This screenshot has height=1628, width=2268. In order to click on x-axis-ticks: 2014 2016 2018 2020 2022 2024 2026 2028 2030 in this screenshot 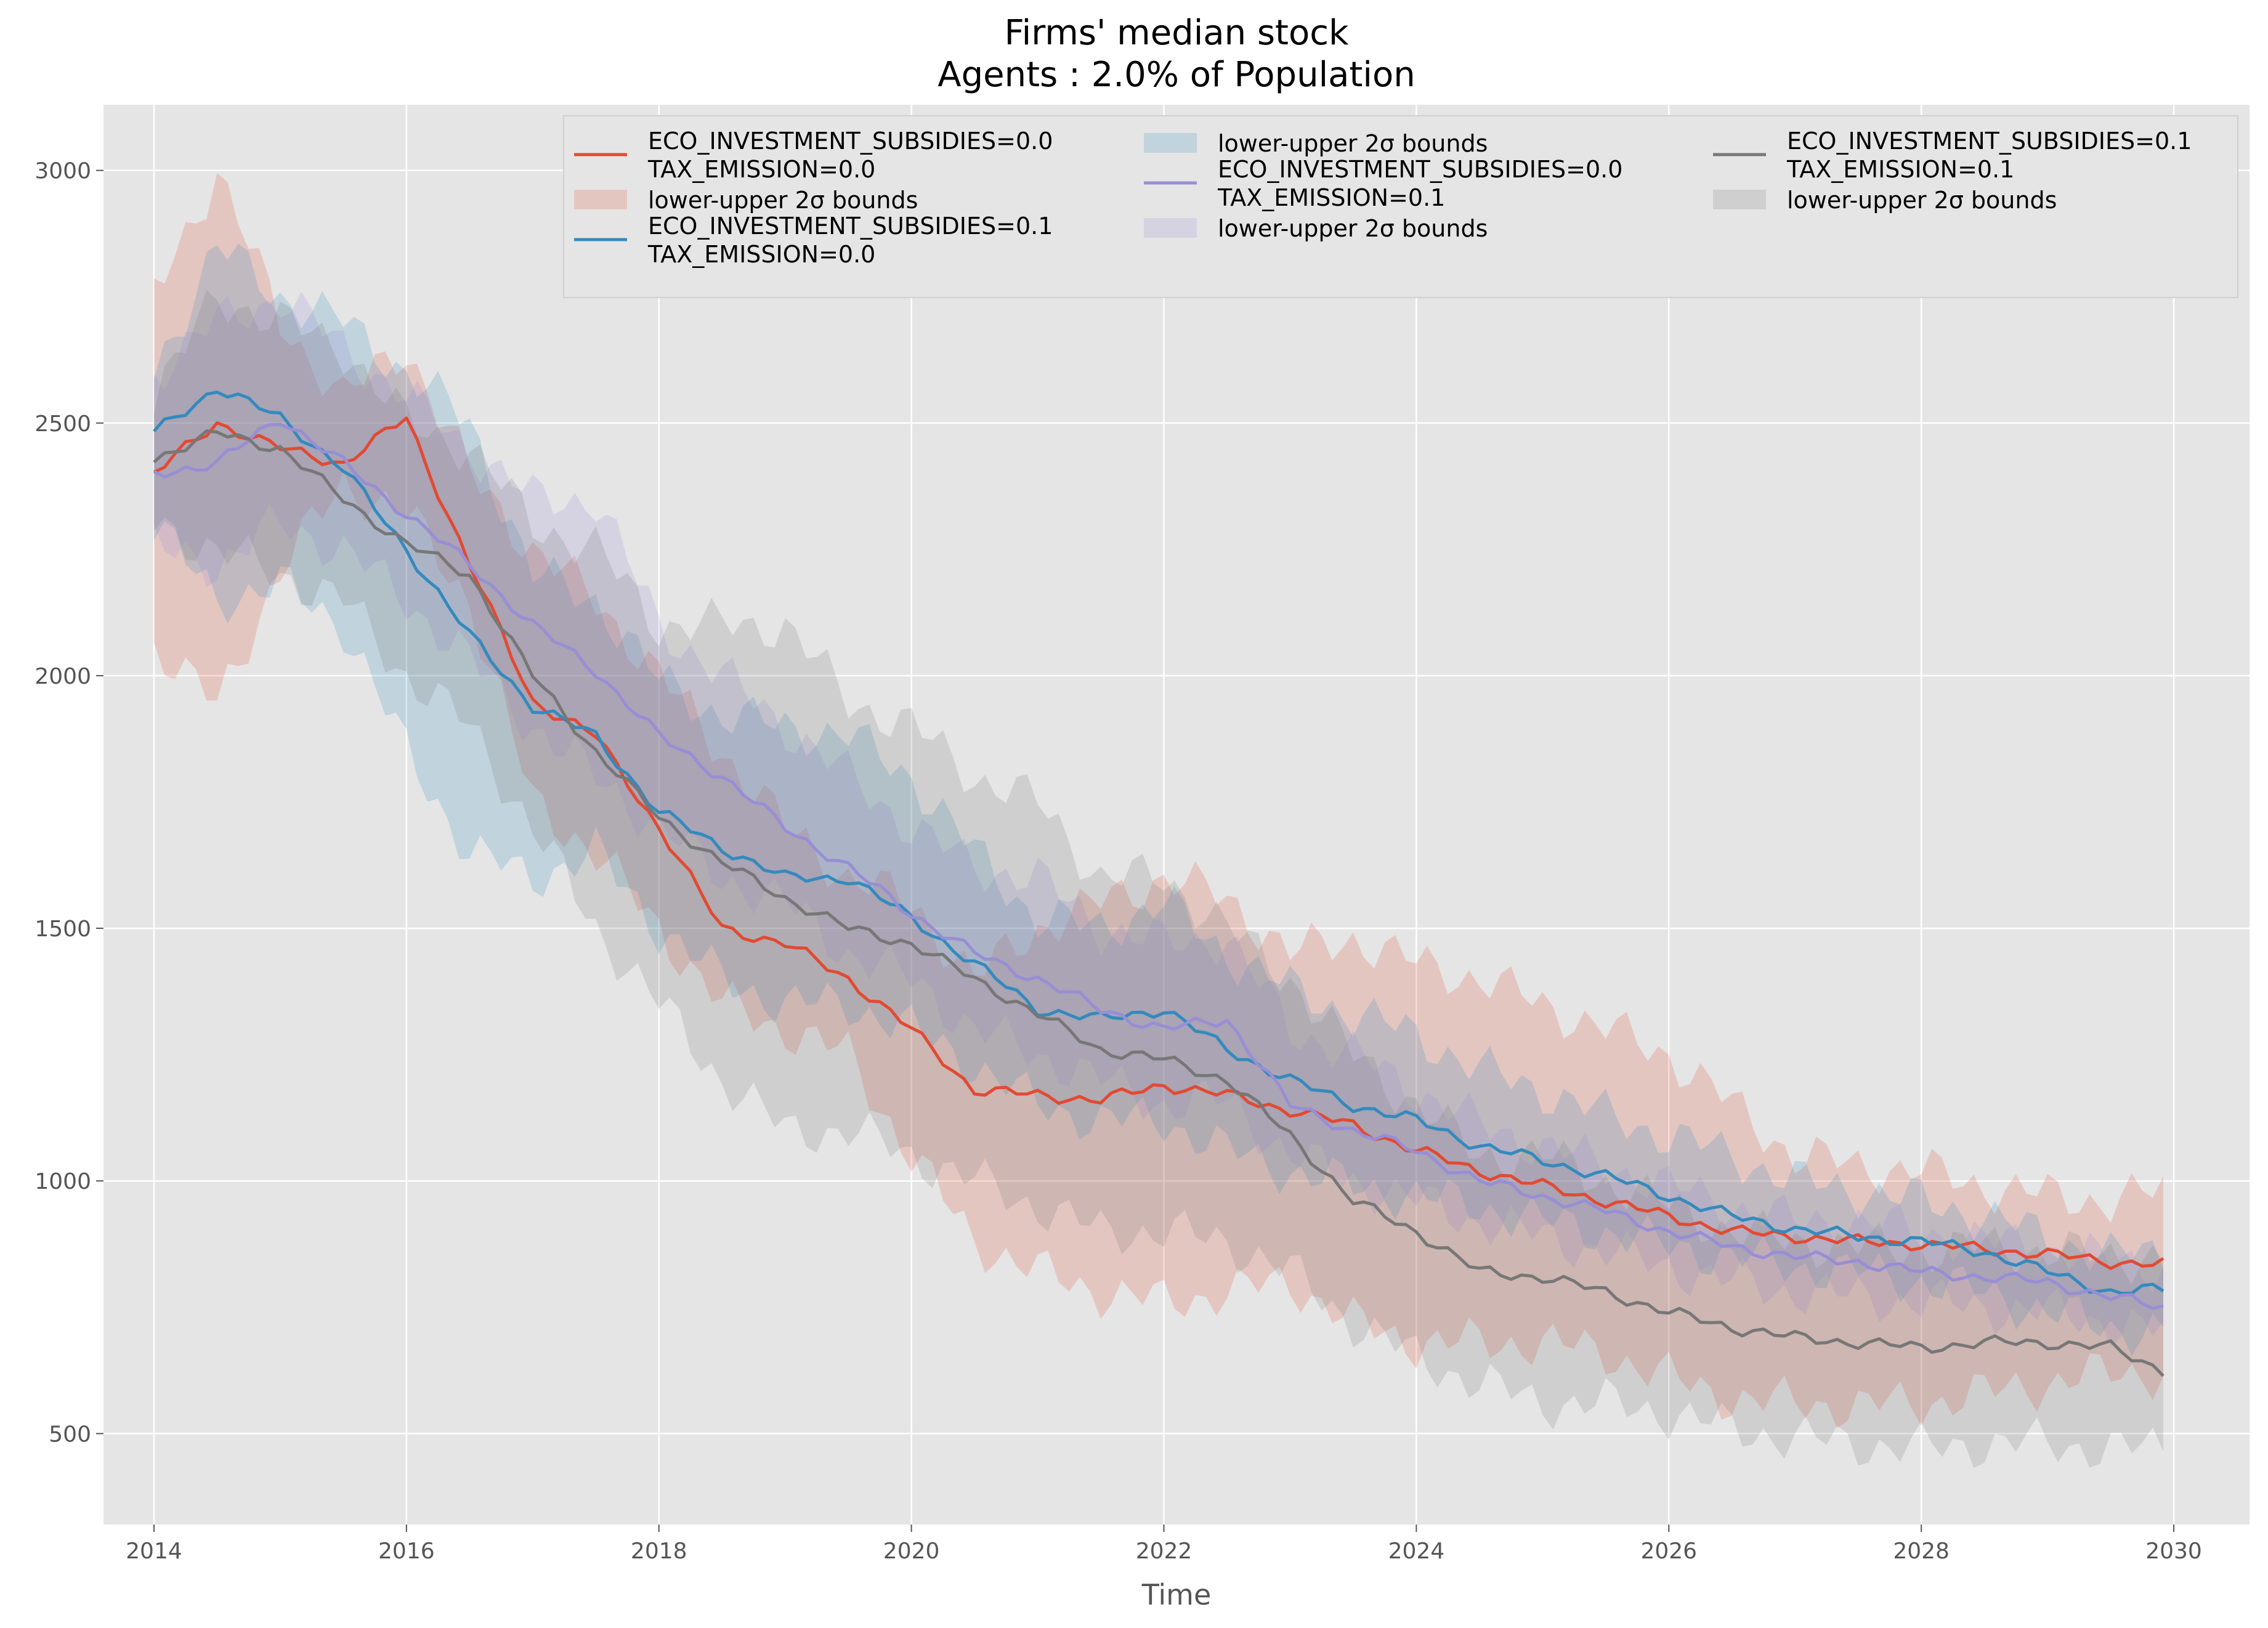, I will do `click(1164, 1544)`.